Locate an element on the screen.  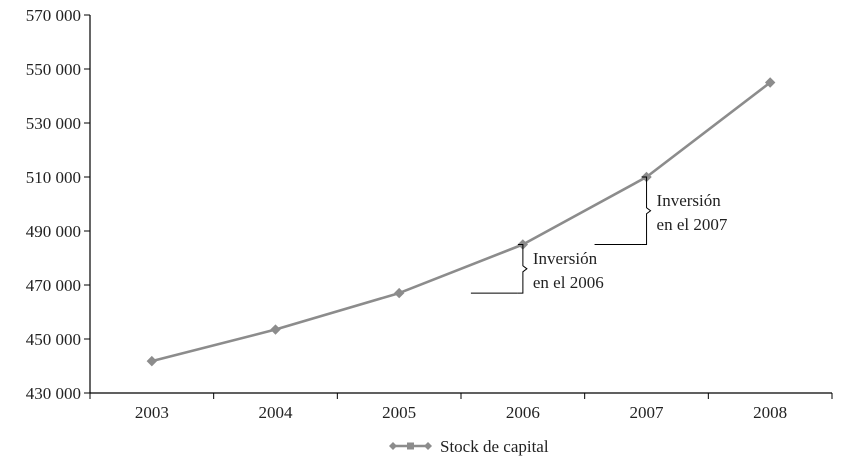
y-tick-label: 570 000 is located at coordinates (53, 15).